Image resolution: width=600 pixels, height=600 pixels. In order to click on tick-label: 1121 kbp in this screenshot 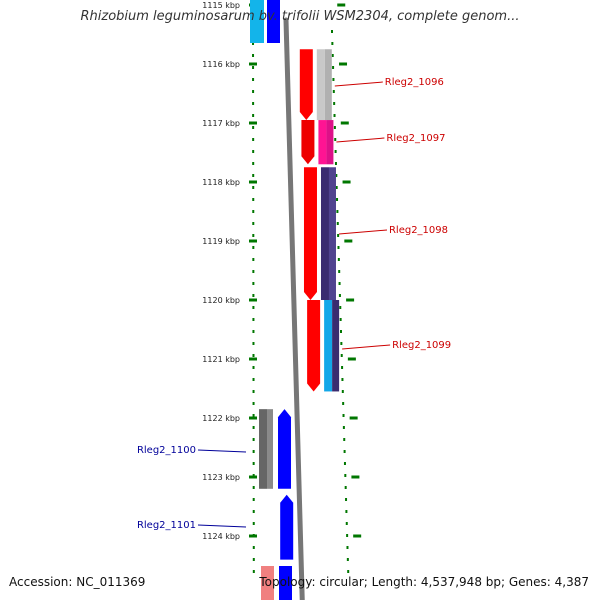, I will do `click(221, 359)`.